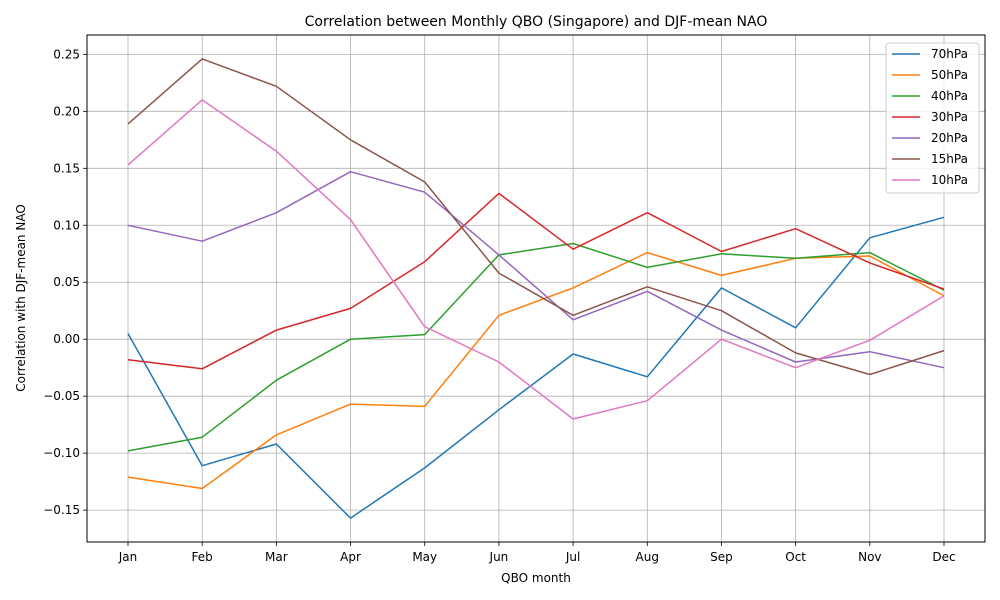 Image resolution: width=1000 pixels, height=600 pixels. Describe the element at coordinates (572, 557) in the screenshot. I see `x-tick-label: Jul` at that location.